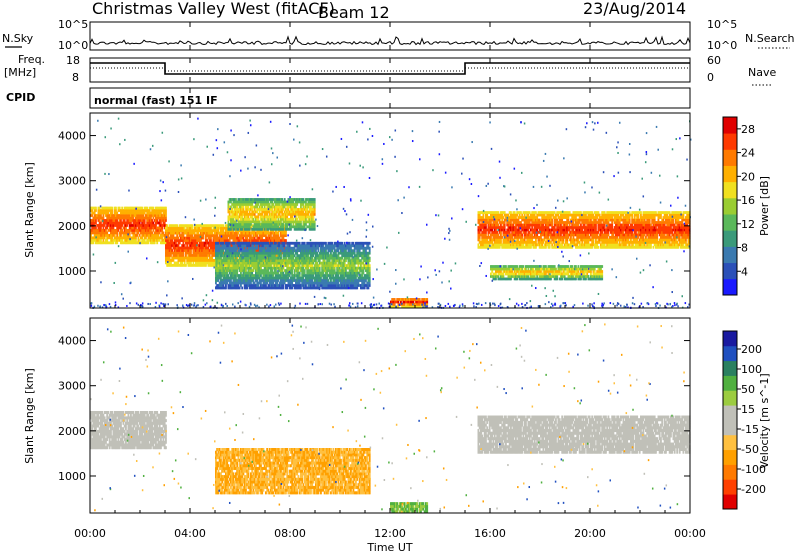 This screenshot has height=554, width=800. What do you see at coordinates (390, 40) in the screenshot?
I see `nsky-trace` at bounding box center [390, 40].